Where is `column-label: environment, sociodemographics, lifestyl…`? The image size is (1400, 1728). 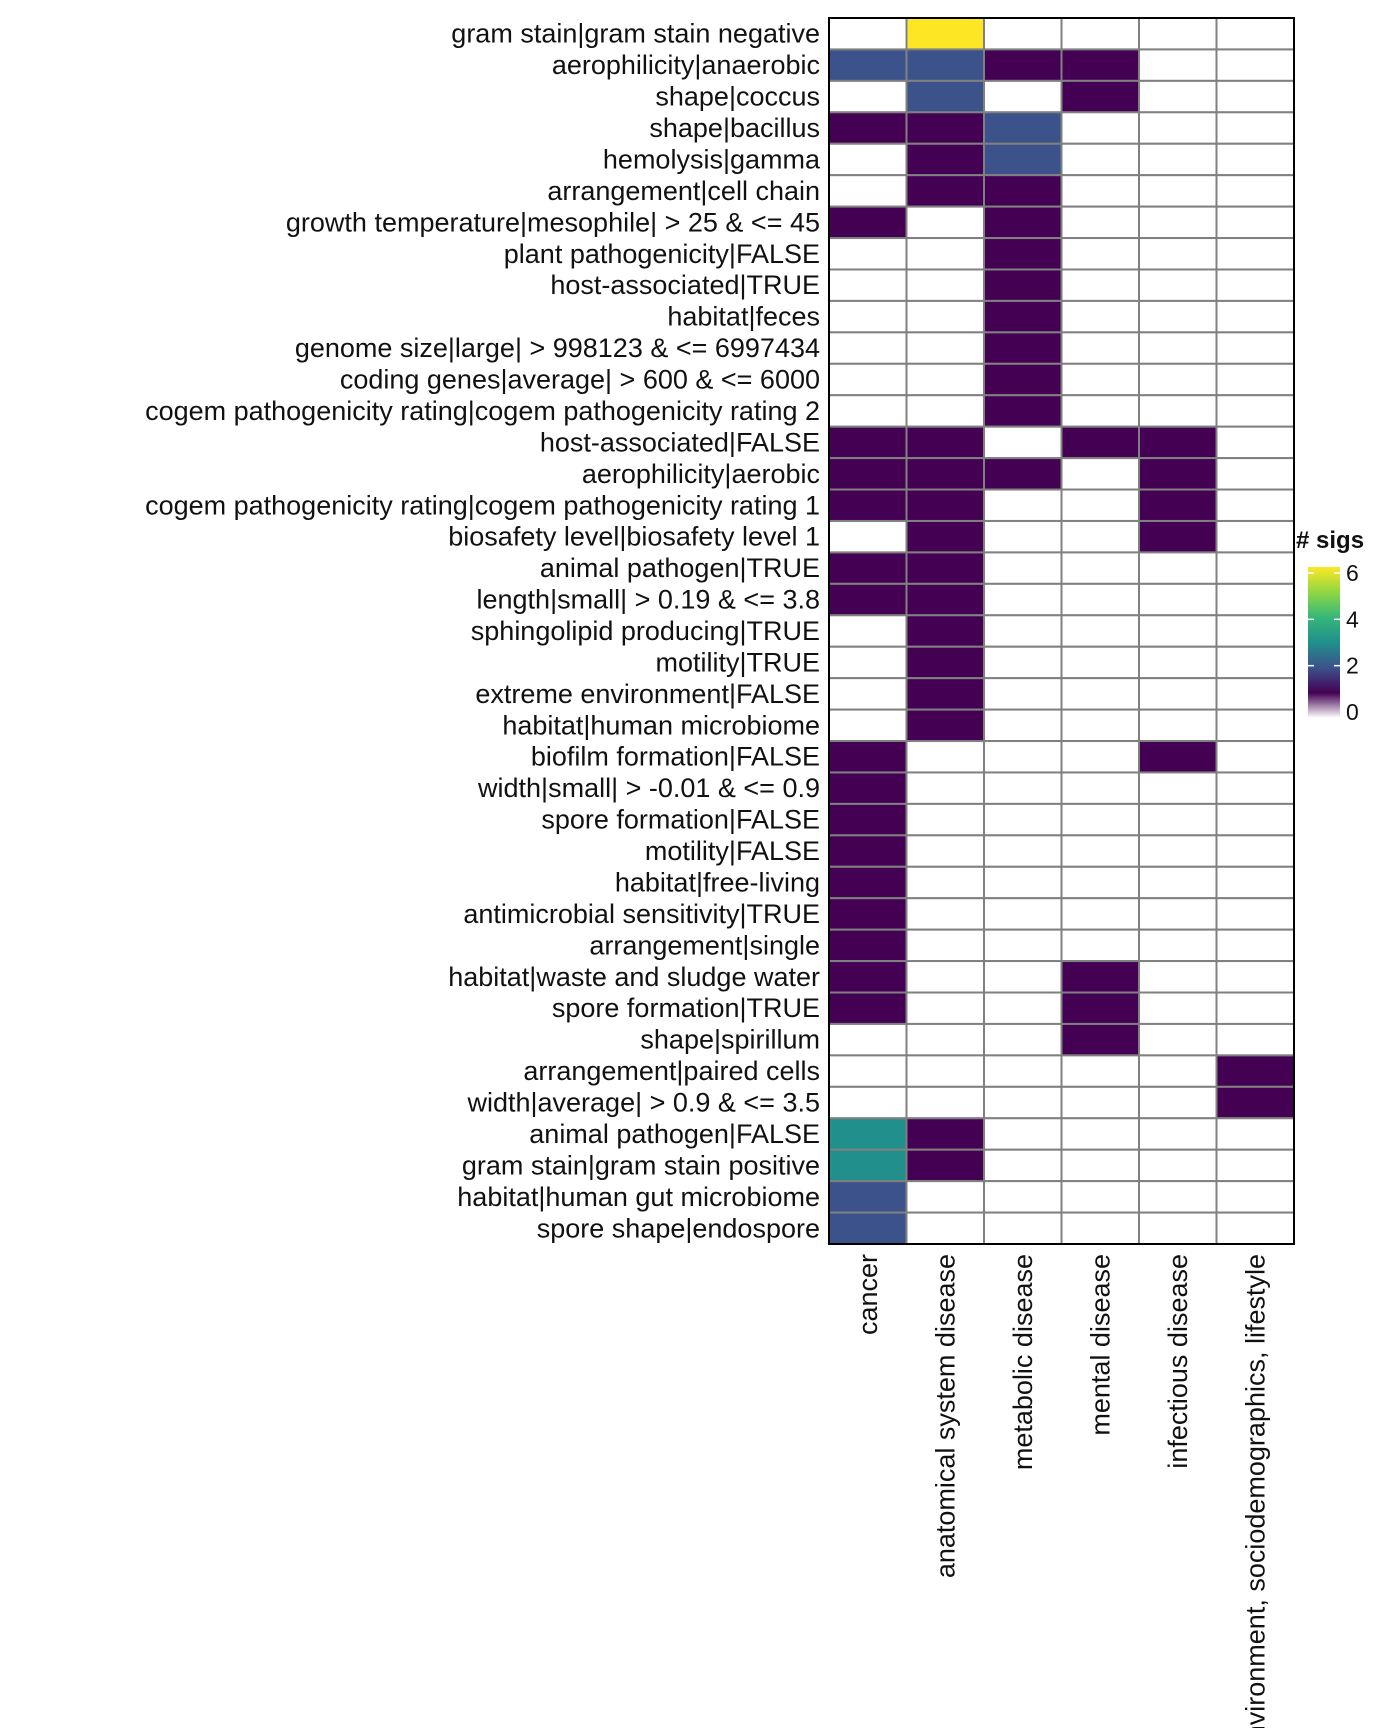
column-label: environment, sociodemographics, lifestyl… is located at coordinates (1255, 1491).